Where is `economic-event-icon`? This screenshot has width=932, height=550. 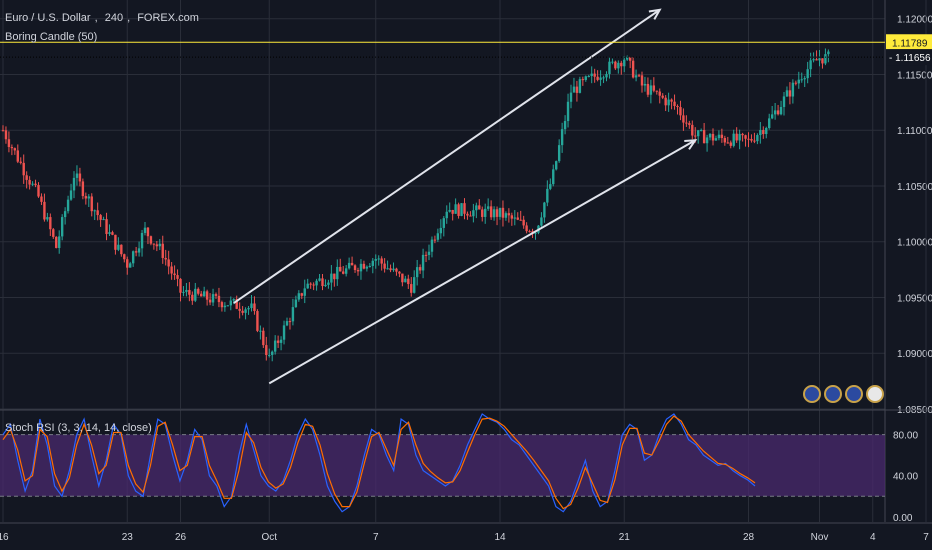 economic-event-icon is located at coordinates (875, 394).